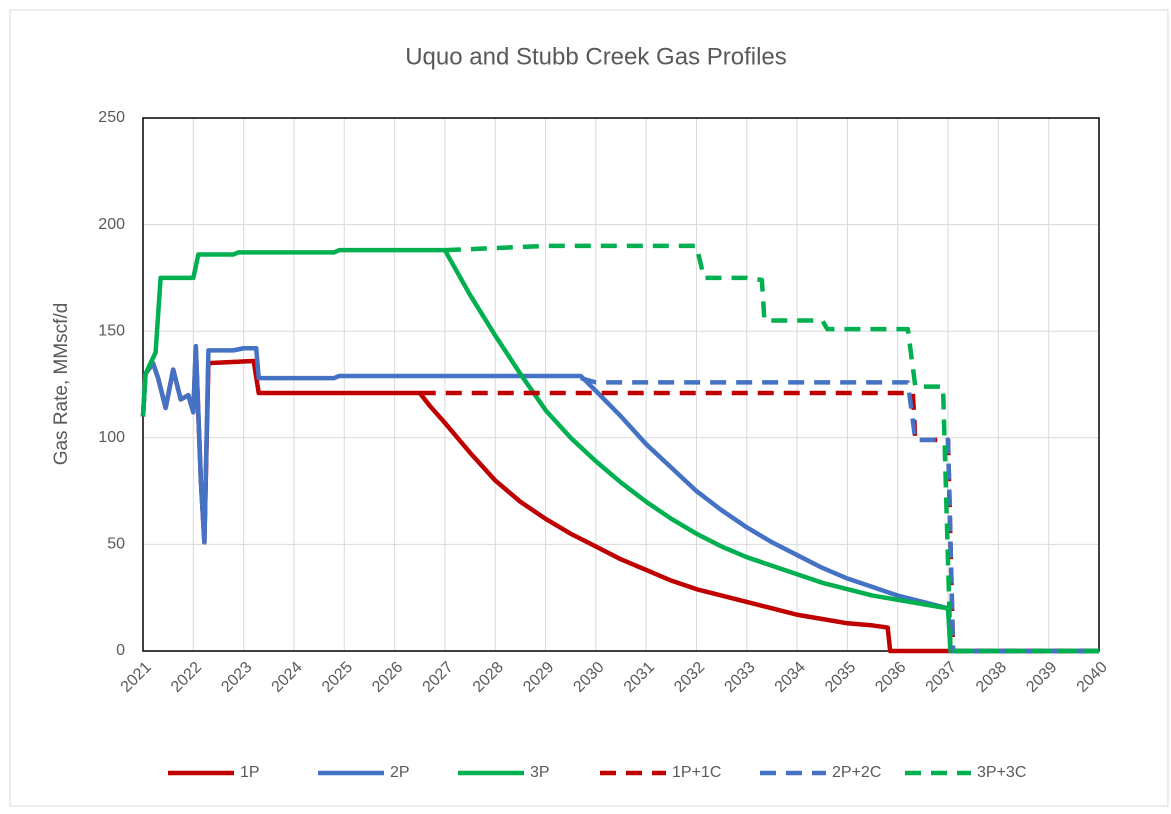  What do you see at coordinates (111, 437) in the screenshot?
I see `y-tick-label: 100` at bounding box center [111, 437].